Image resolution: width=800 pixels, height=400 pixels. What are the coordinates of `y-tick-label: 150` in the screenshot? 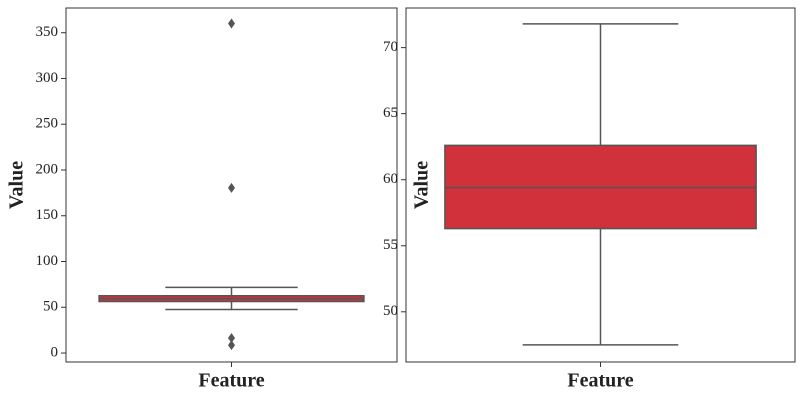 It's located at (47, 215).